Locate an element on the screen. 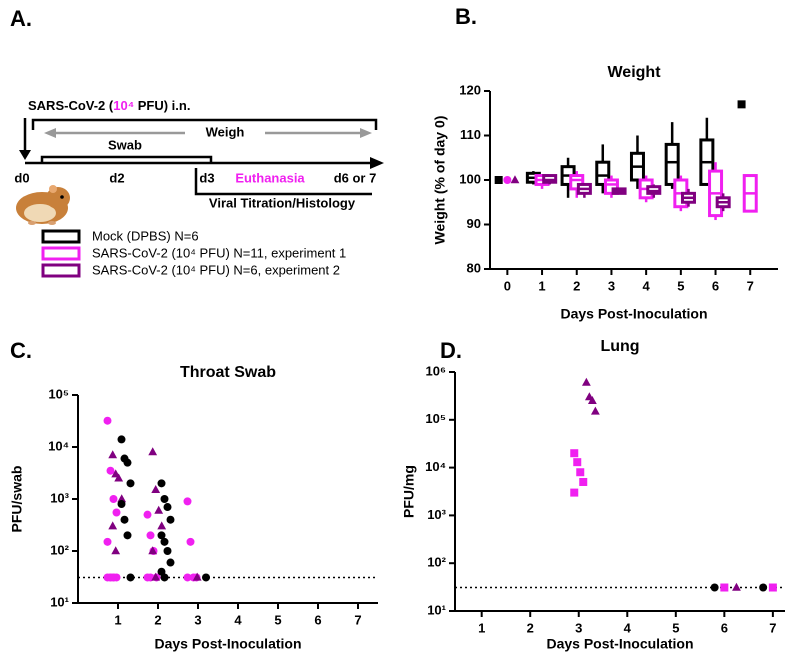 Image resolution: width=797 pixels, height=659 pixels. timepoint: d6 or 7 is located at coordinates (355, 177).